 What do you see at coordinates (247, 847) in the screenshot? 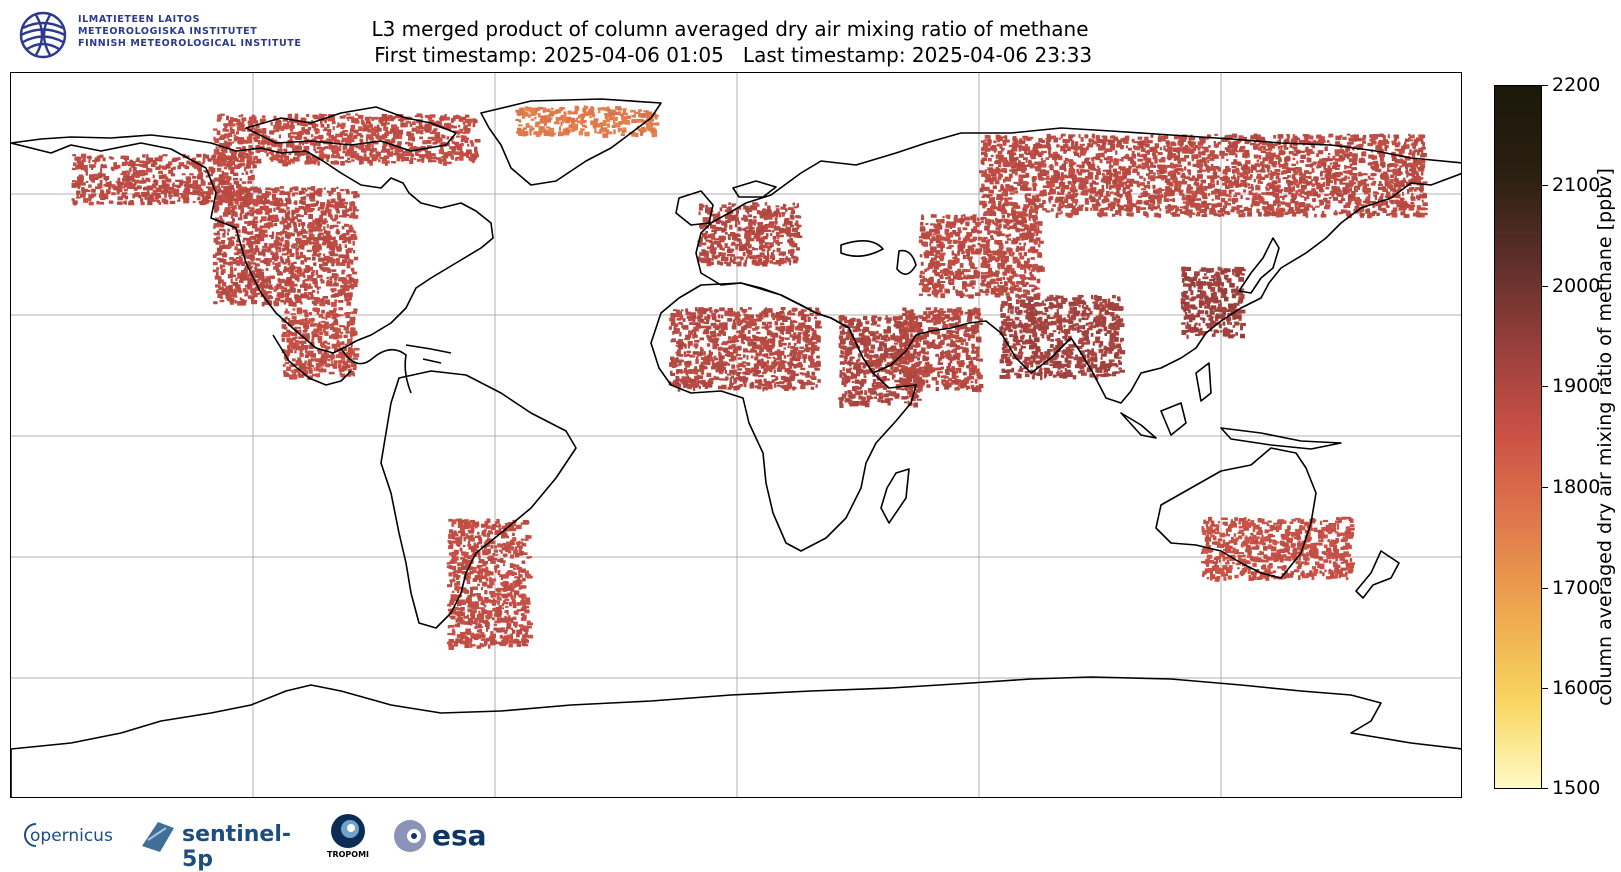
I see `sentinel-text: sentinel-5p` at bounding box center [247, 847].